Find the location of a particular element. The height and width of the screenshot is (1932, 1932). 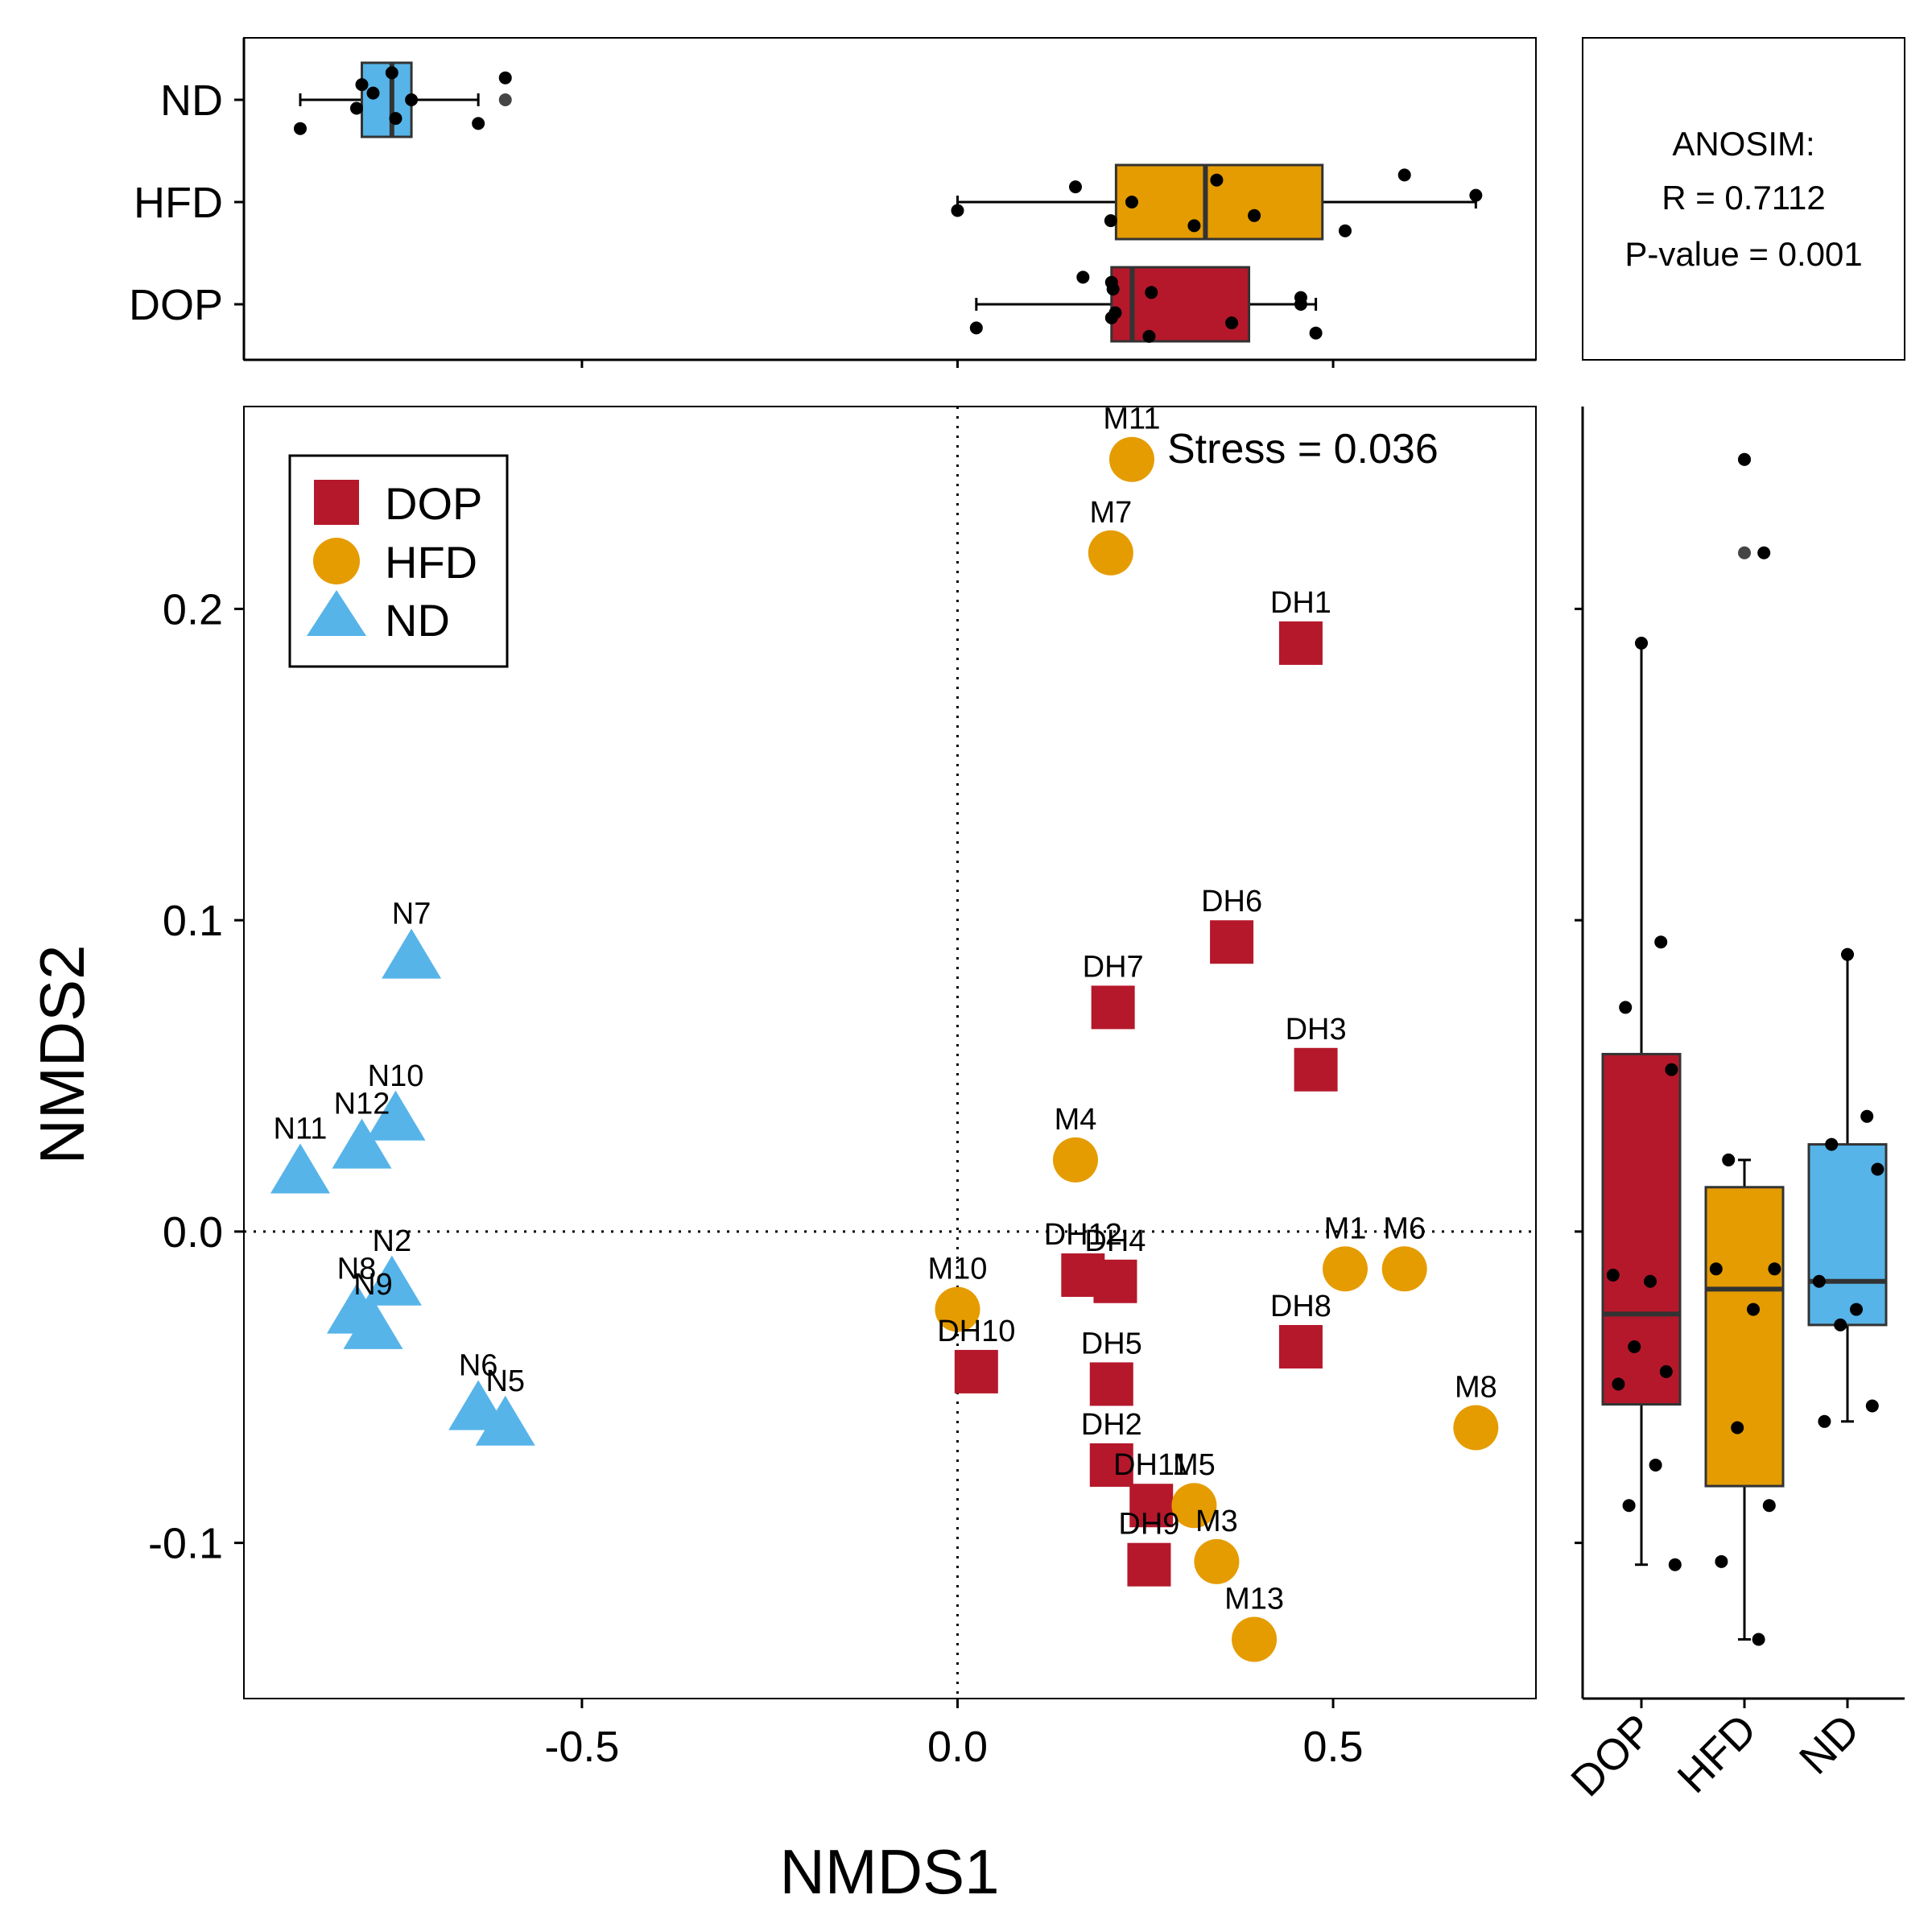

point-label: N2 is located at coordinates (392, 1241).